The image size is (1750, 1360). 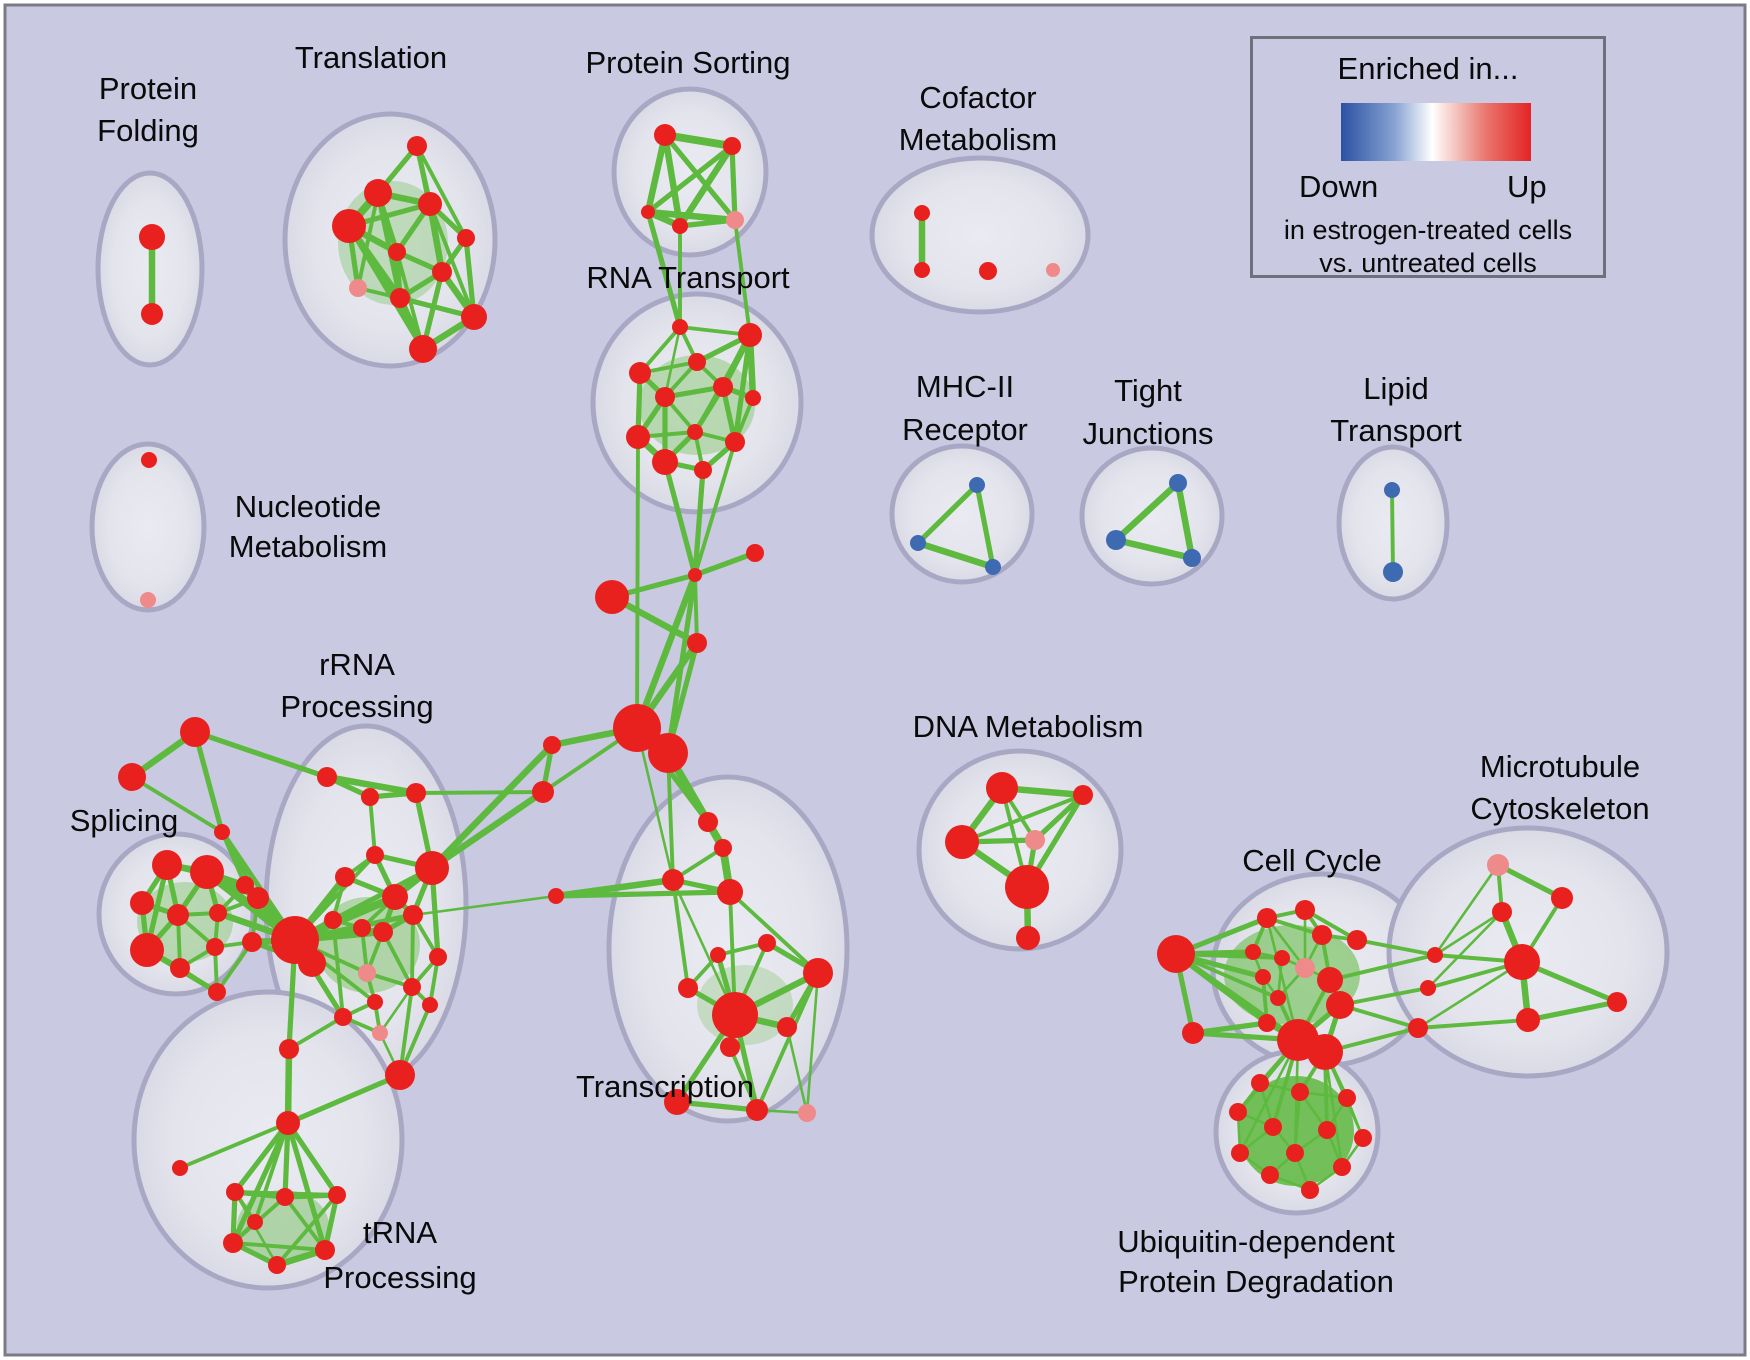 What do you see at coordinates (1339, 186) in the screenshot?
I see `legend-down-label: Down` at bounding box center [1339, 186].